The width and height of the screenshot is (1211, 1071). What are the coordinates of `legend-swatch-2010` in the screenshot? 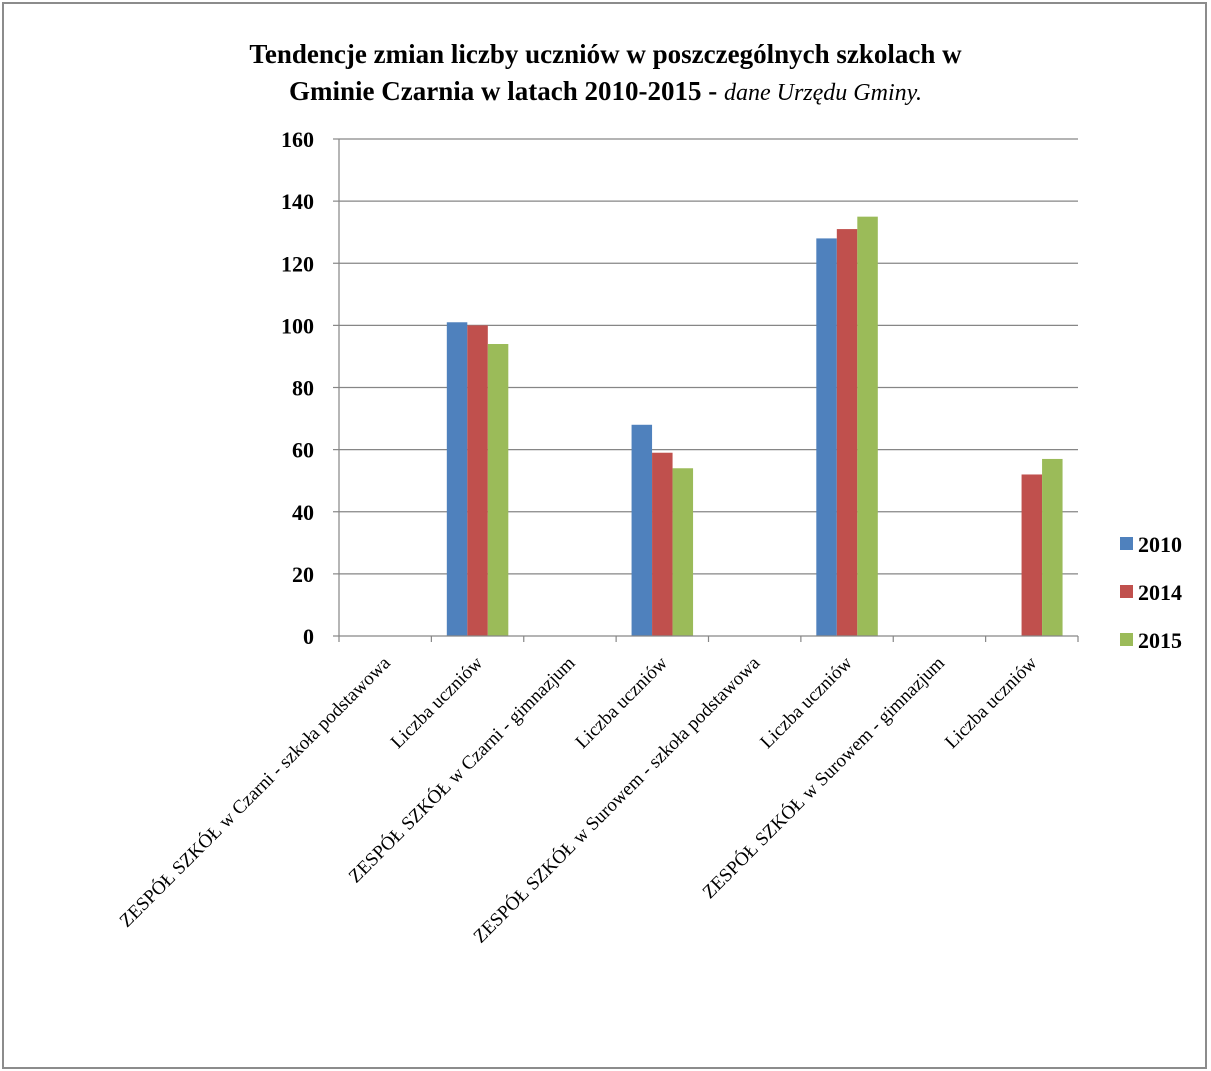 It's located at (1126, 543).